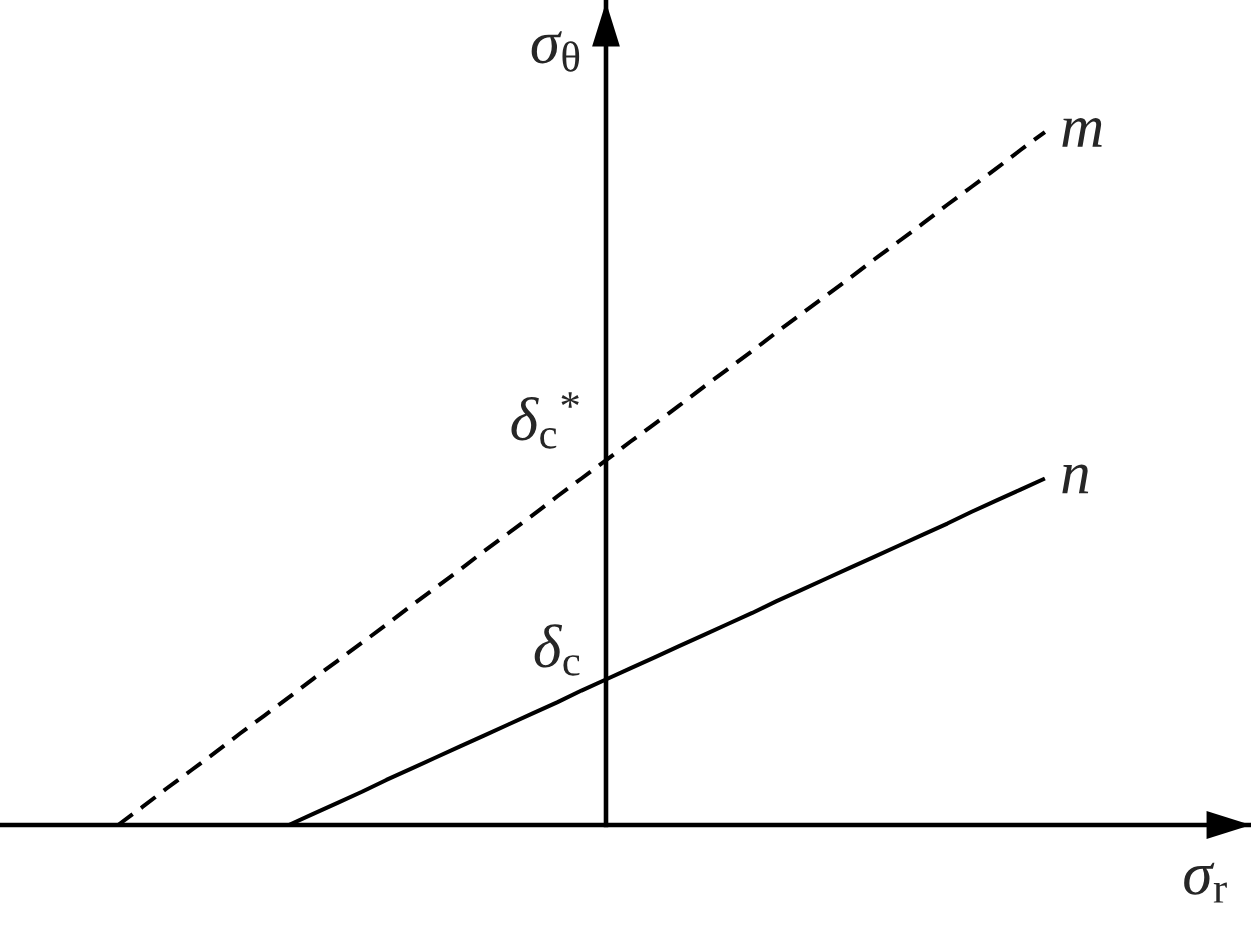 Image resolution: width=1251 pixels, height=933 pixels. Describe the element at coordinates (1075, 479) in the screenshot. I see `series-label: n` at that location.